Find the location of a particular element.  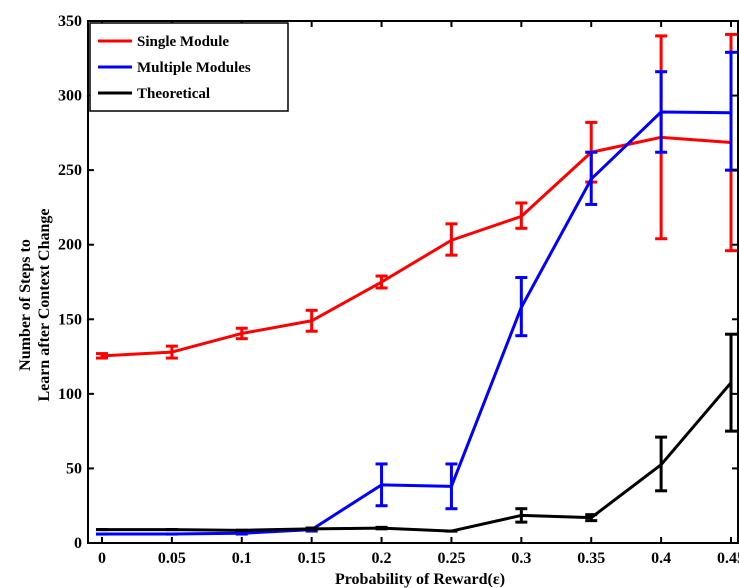

legend-item: Single Module is located at coordinates (163, 42).